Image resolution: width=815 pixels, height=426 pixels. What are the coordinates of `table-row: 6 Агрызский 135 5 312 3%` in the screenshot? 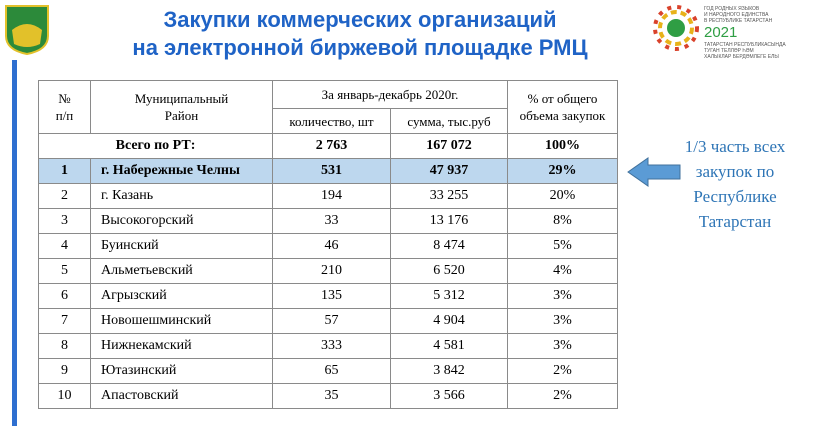 It's located at (328, 296).